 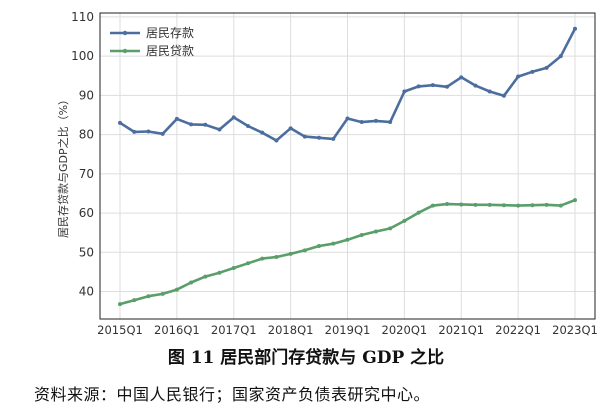 What do you see at coordinates (177, 330) in the screenshot?
I see `x-tick-label: 2016Q1` at bounding box center [177, 330].